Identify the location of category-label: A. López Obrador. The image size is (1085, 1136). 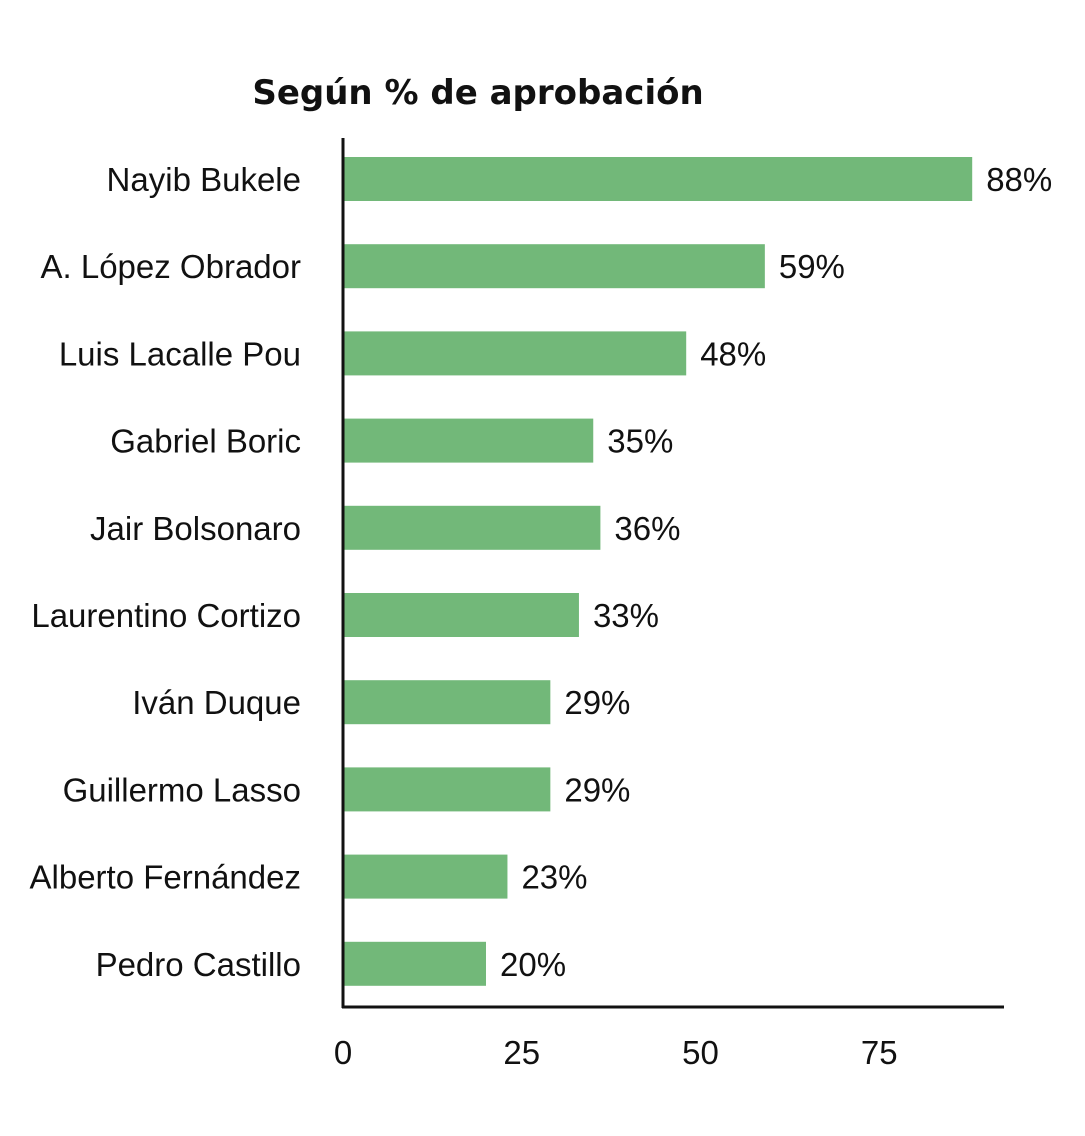
(171, 266).